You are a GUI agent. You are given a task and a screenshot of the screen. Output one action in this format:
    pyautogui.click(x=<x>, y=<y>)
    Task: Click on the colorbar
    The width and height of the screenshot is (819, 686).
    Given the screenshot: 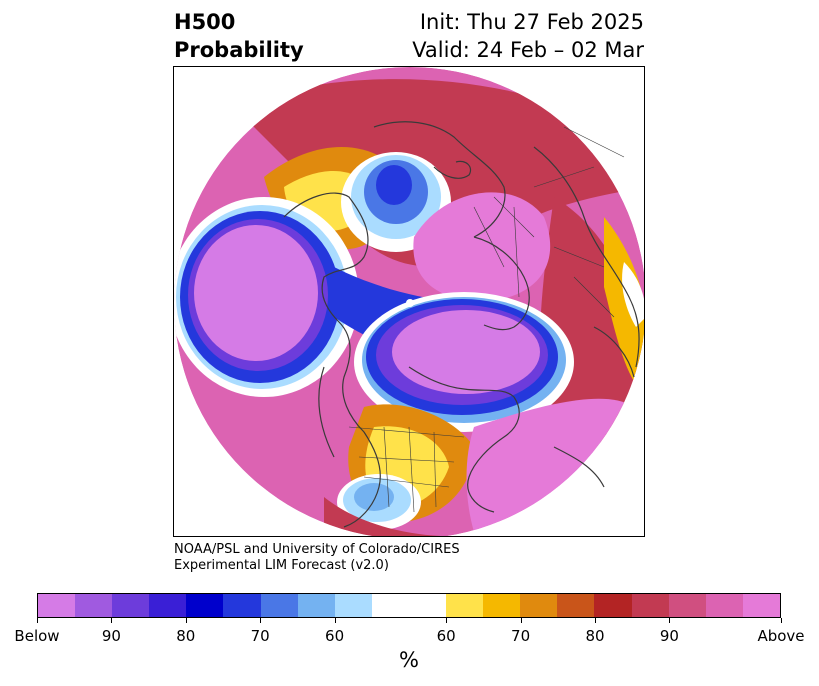 What is the action you would take?
    pyautogui.click(x=409, y=605)
    